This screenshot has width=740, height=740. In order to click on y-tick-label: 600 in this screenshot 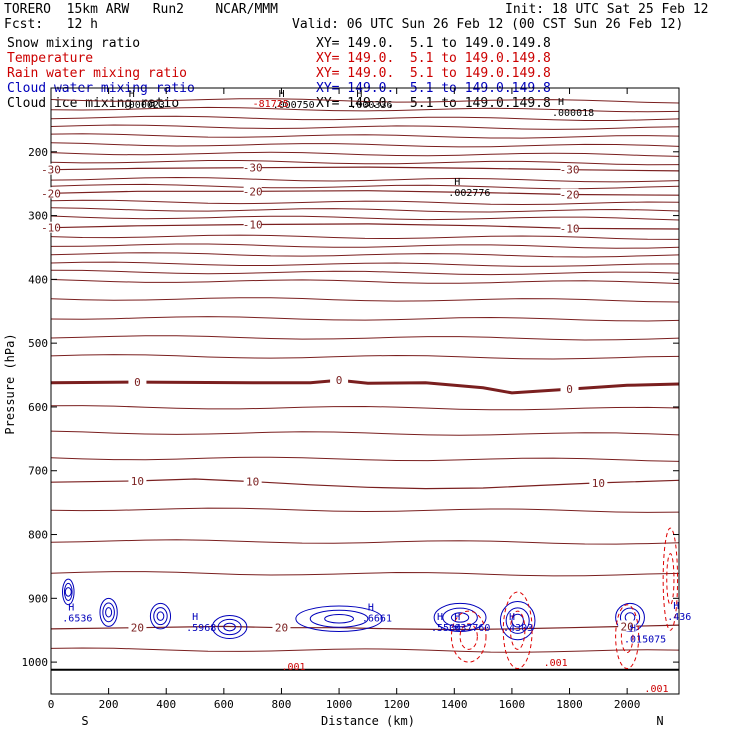, I will do `click(38, 407)`.